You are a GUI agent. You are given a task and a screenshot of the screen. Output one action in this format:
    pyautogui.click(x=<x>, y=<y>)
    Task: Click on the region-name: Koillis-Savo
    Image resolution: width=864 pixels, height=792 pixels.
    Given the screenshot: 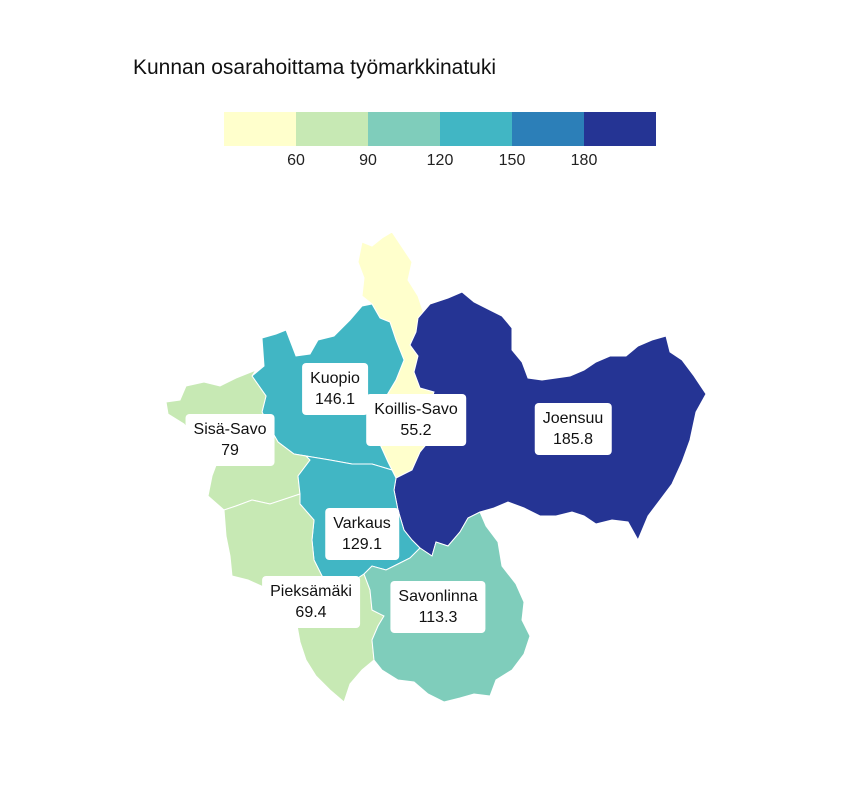 What is the action you would take?
    pyautogui.click(x=416, y=409)
    